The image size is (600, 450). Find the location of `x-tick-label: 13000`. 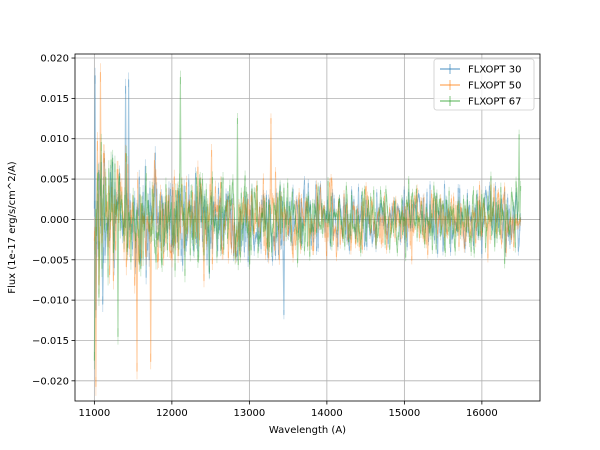

x-tick-label: 13000 is located at coordinates (249, 413).